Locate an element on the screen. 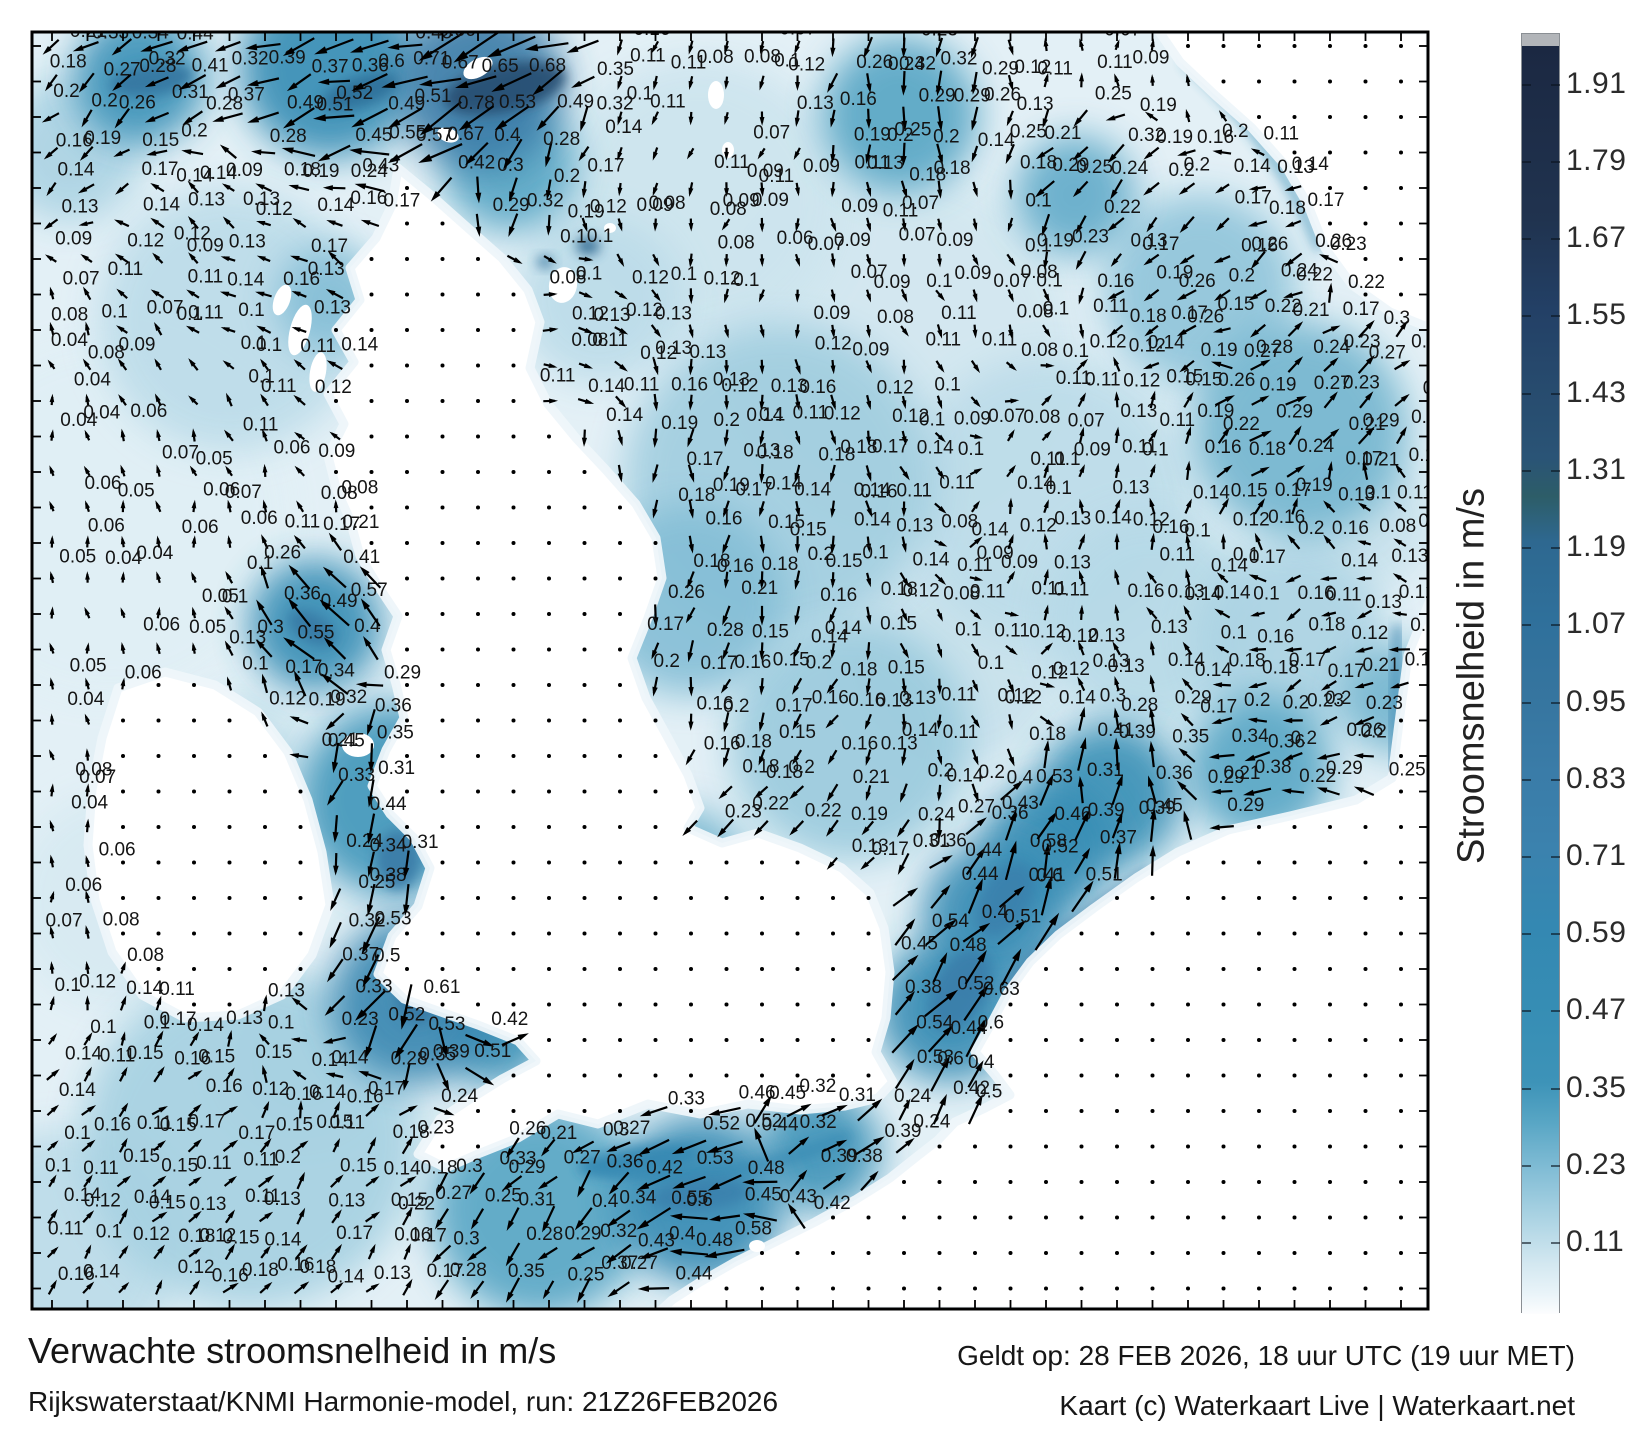 Image resolution: width=1650 pixels, height=1450 pixels. colorbar-tick-label: 0.83 is located at coordinates (1596, 778).